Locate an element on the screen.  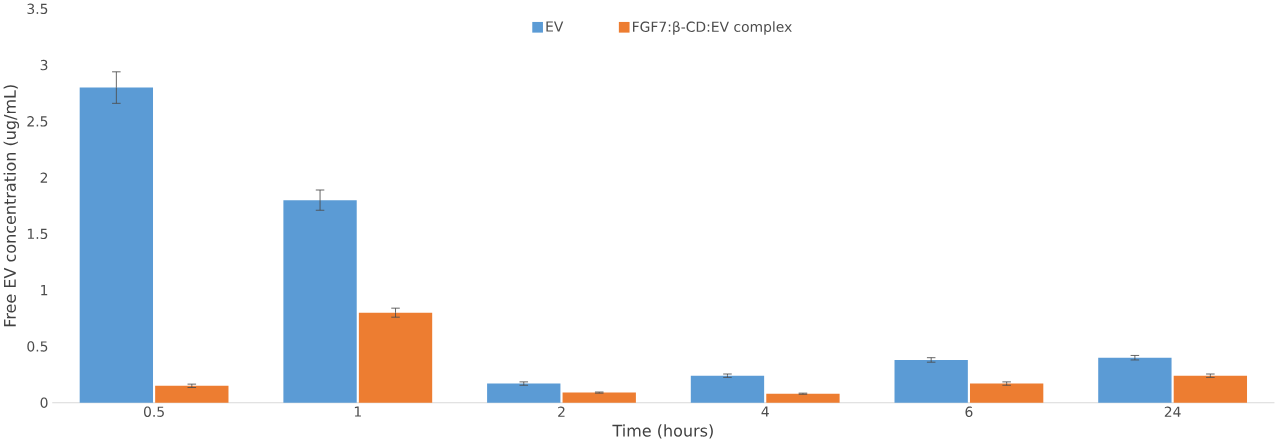
x-axis-title: Time (hours) is located at coordinates (662, 431).